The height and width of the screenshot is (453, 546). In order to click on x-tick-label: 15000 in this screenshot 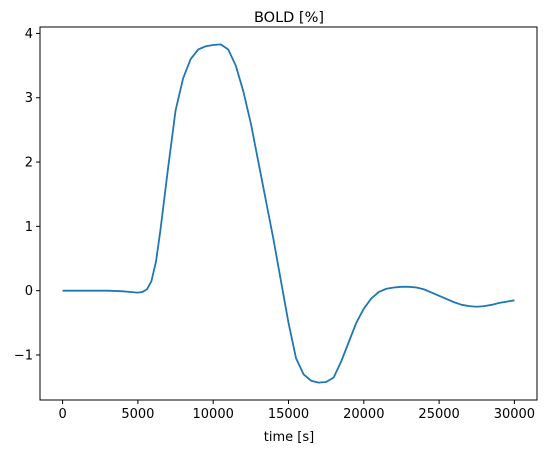, I will do `click(288, 414)`.